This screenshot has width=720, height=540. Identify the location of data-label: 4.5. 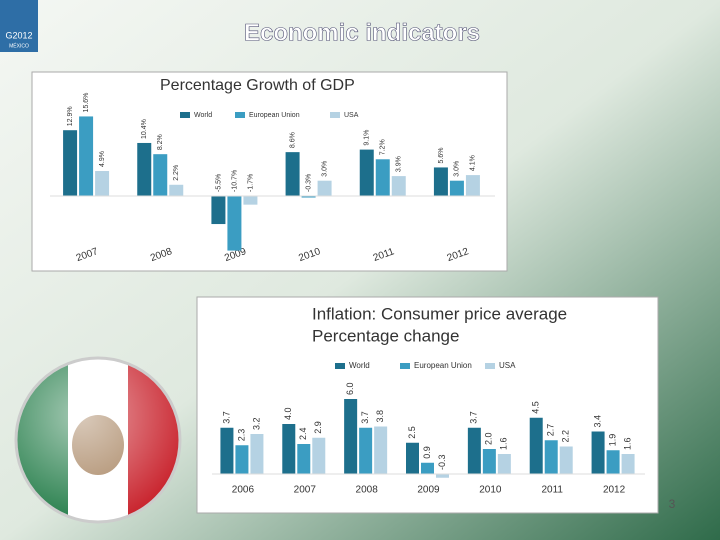
(536, 407).